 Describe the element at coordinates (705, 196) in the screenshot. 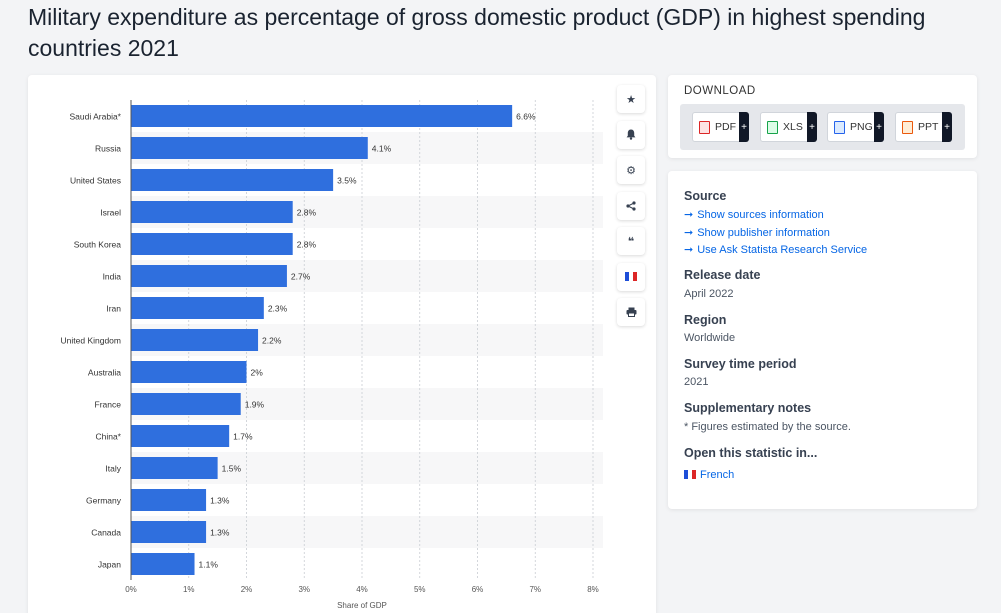

I see `source-heading: Source` at that location.